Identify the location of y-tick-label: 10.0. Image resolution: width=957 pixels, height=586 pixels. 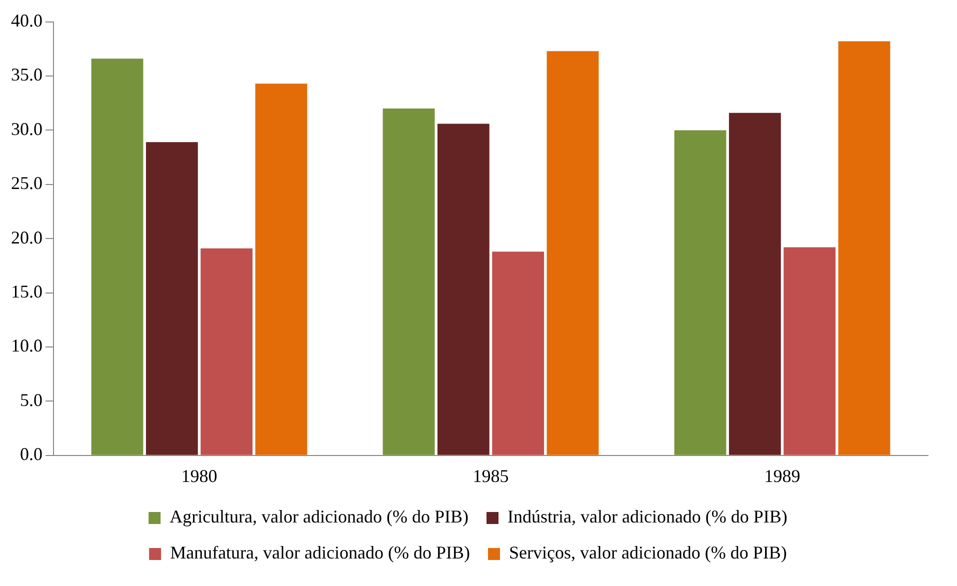
(26, 346).